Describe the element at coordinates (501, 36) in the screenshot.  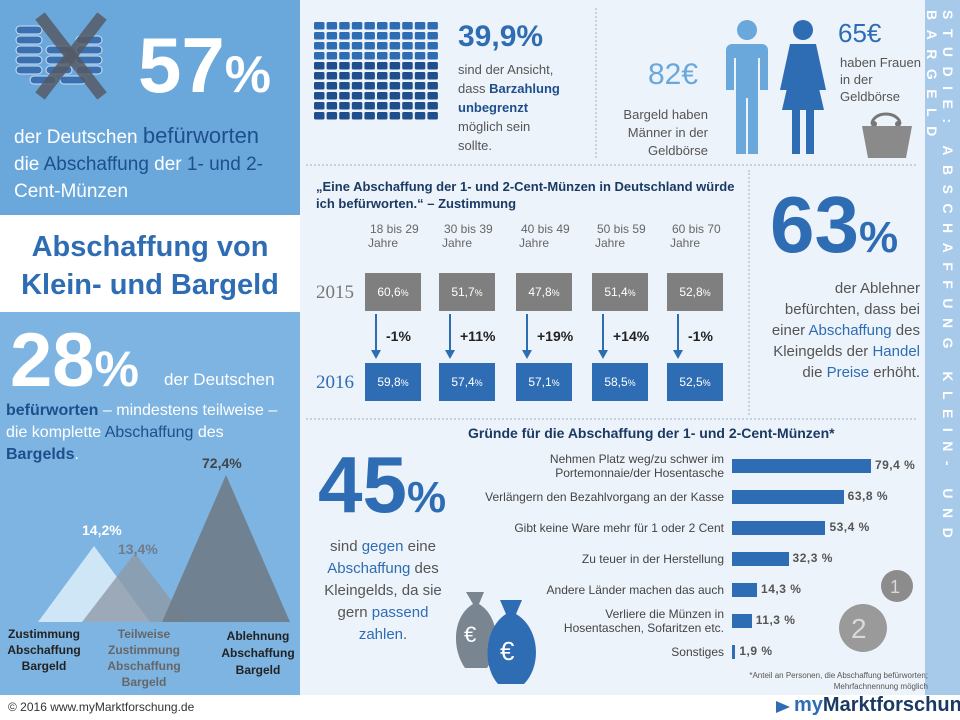
I see `pct-39-9: 39,9%` at that location.